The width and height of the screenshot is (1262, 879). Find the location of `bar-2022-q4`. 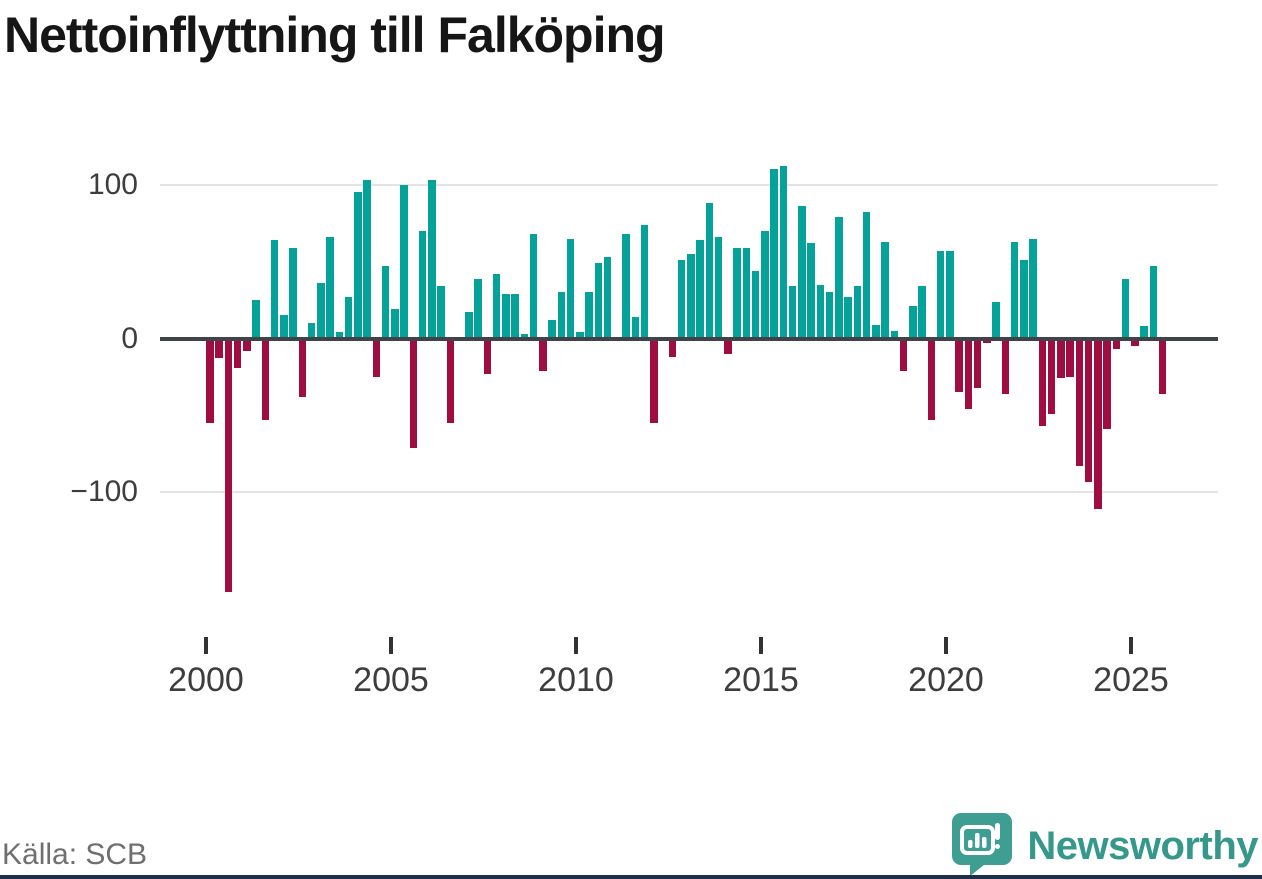

bar-2022-q4 is located at coordinates (1051, 376).